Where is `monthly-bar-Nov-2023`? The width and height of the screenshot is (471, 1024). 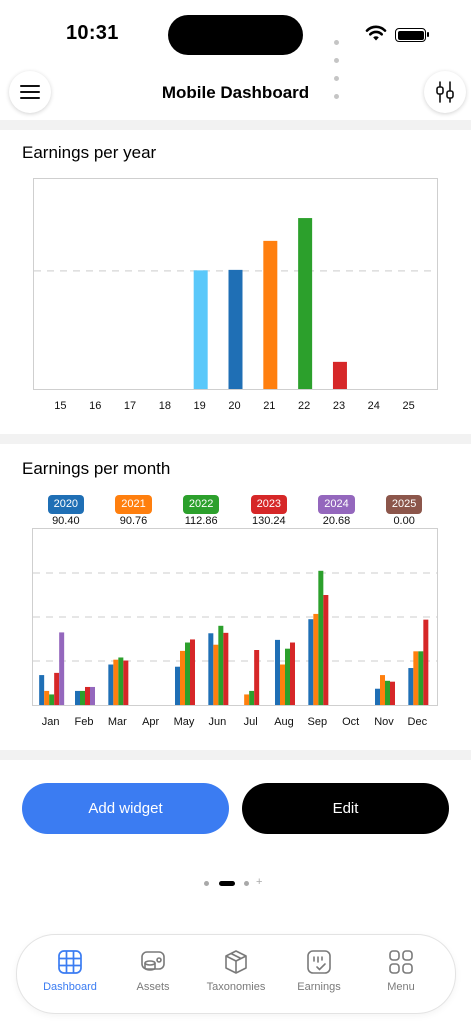 monthly-bar-Nov-2023 is located at coordinates (392, 693).